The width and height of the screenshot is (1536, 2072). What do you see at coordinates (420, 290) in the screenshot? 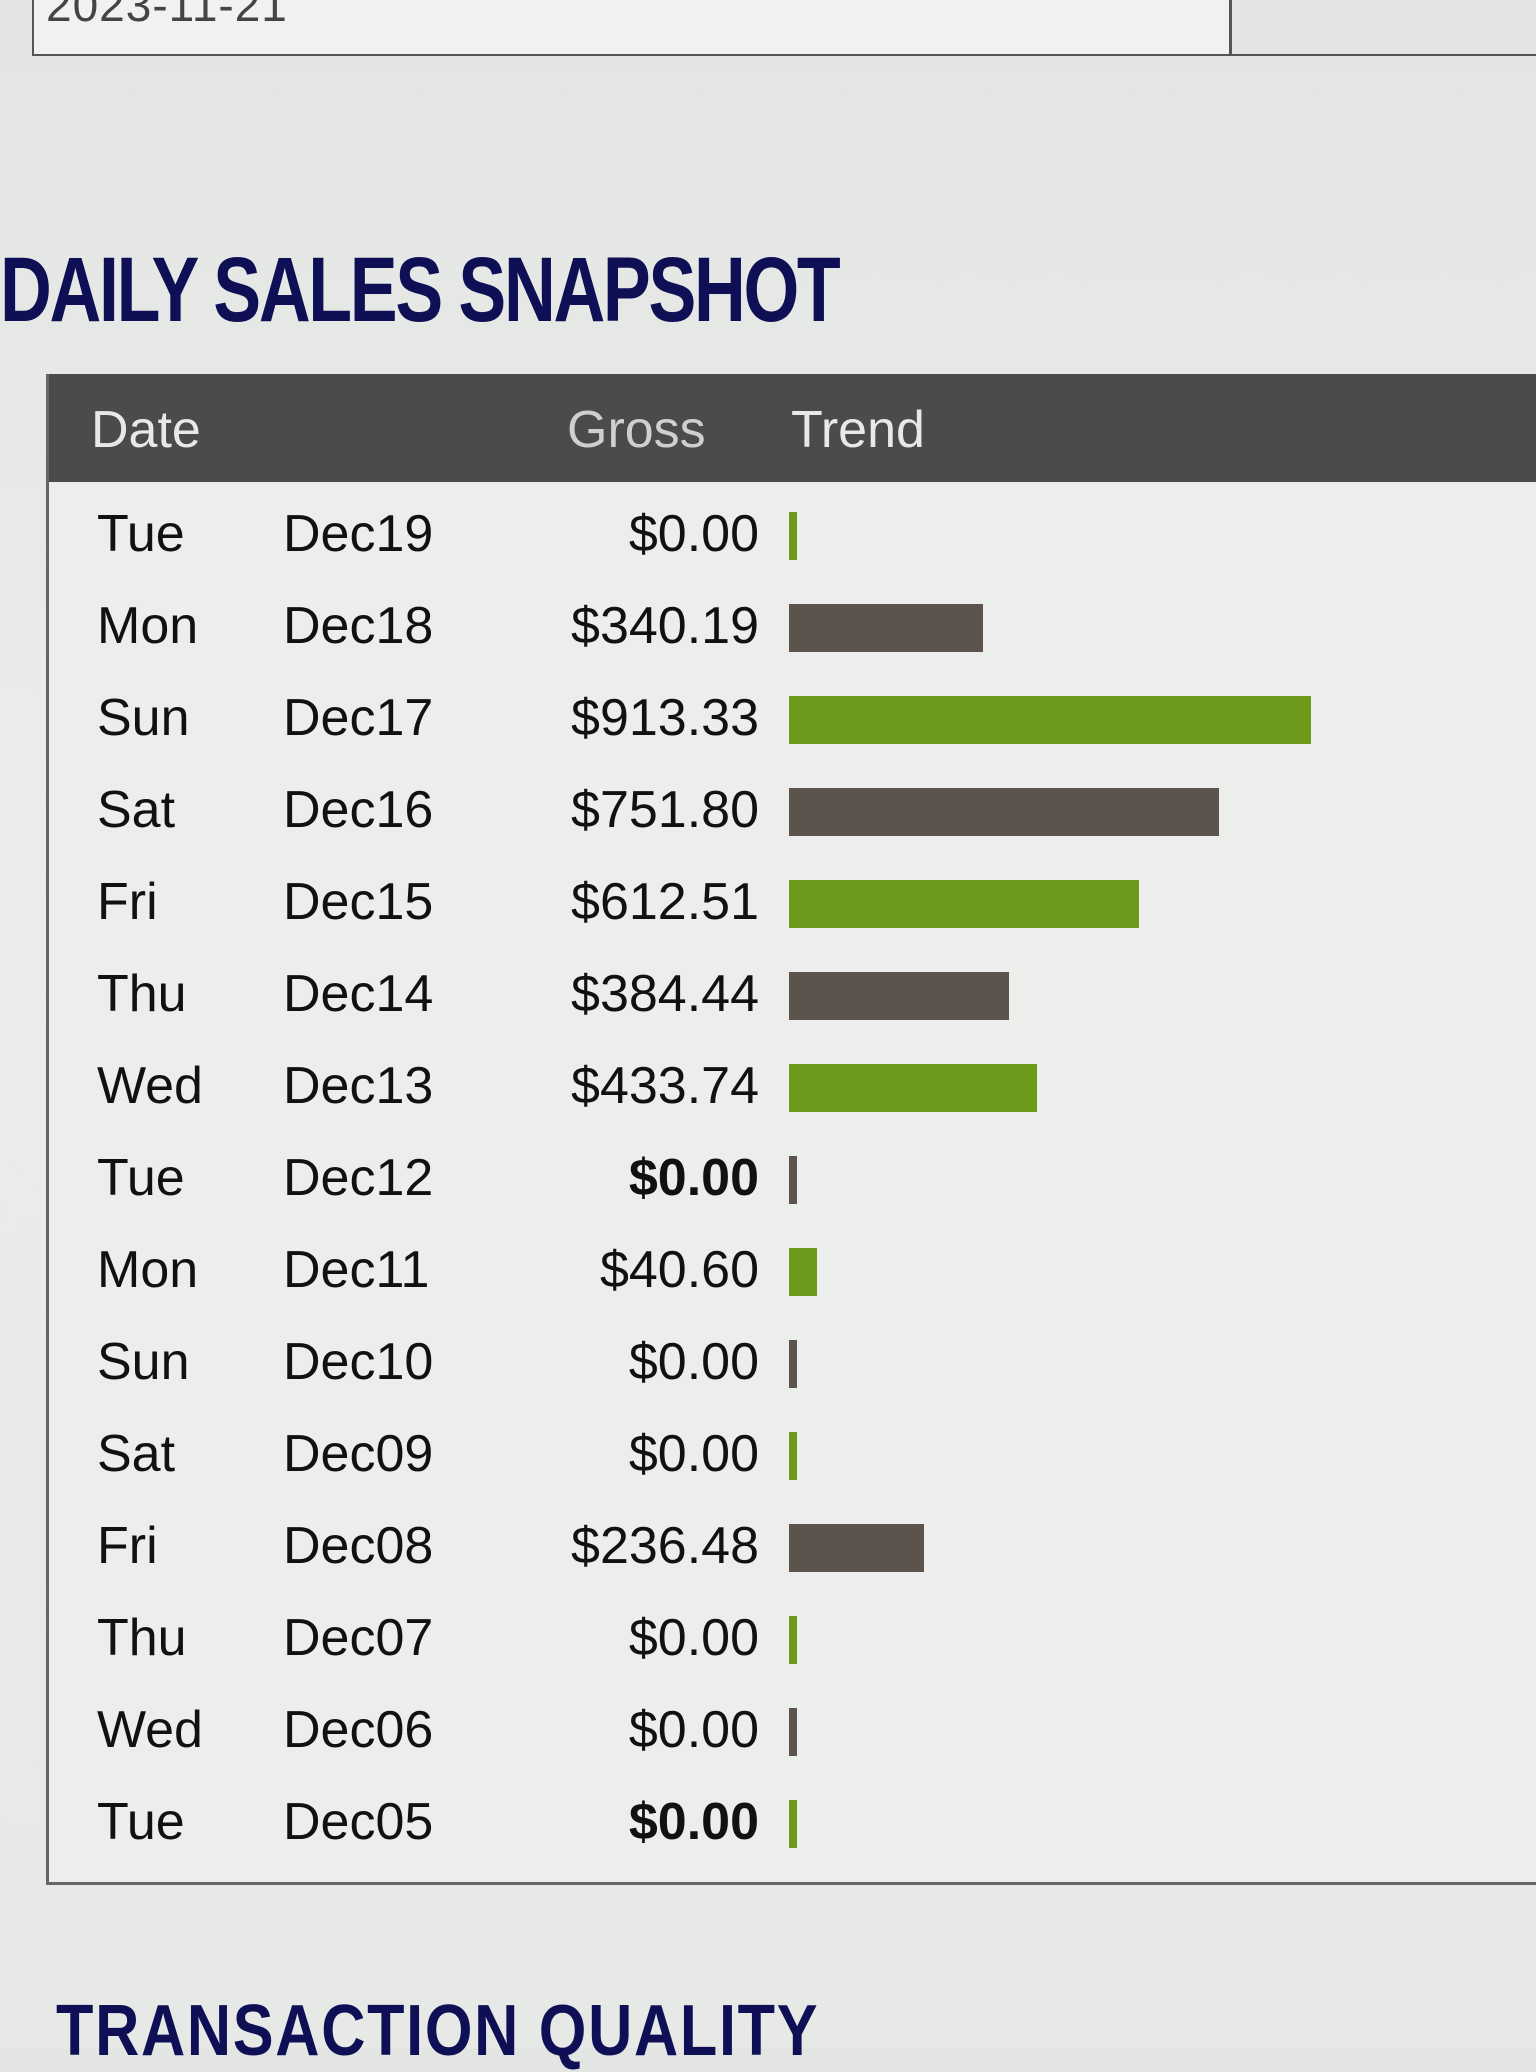
I see `section-title: DAILY SALES SNAPSHOT` at bounding box center [420, 290].